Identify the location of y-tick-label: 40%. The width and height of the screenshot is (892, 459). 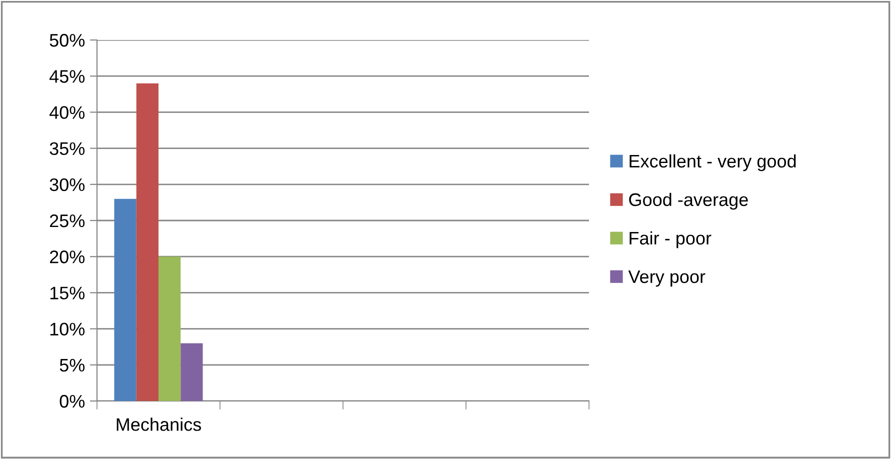
(67, 112).